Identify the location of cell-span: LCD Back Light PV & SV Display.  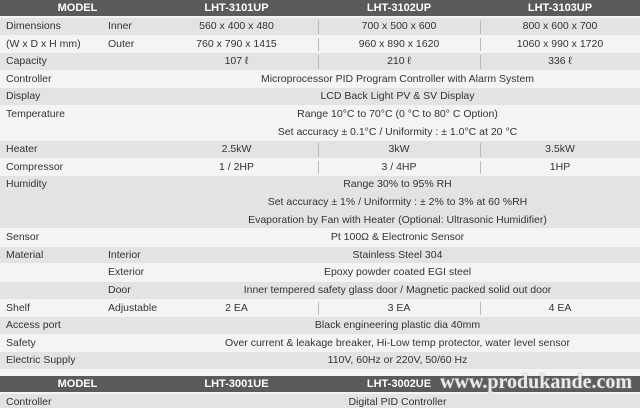
(397, 96).